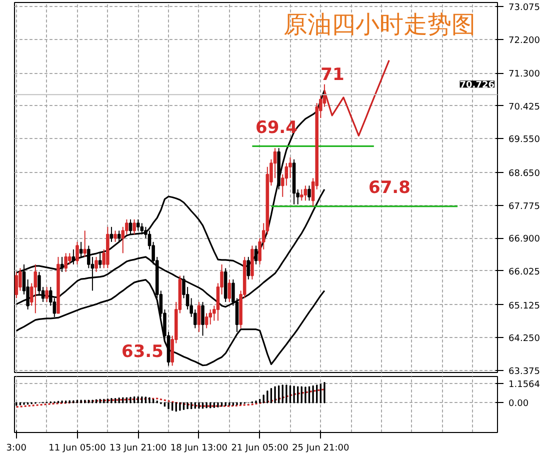 The height and width of the screenshot is (456, 547). What do you see at coordinates (524, 306) in the screenshot?
I see `y-tick-label: 65.125` at bounding box center [524, 306].